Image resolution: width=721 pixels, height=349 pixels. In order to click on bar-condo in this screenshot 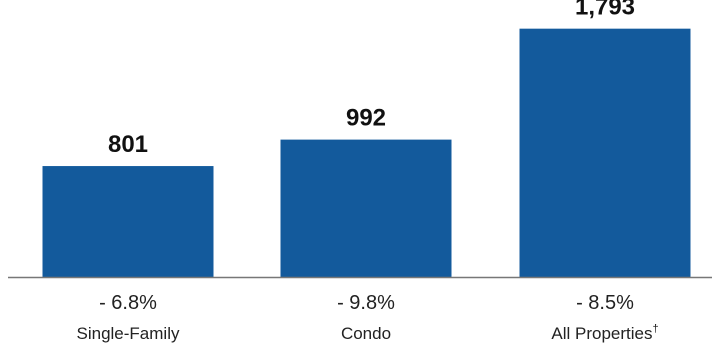, I will do `click(366, 208)`.